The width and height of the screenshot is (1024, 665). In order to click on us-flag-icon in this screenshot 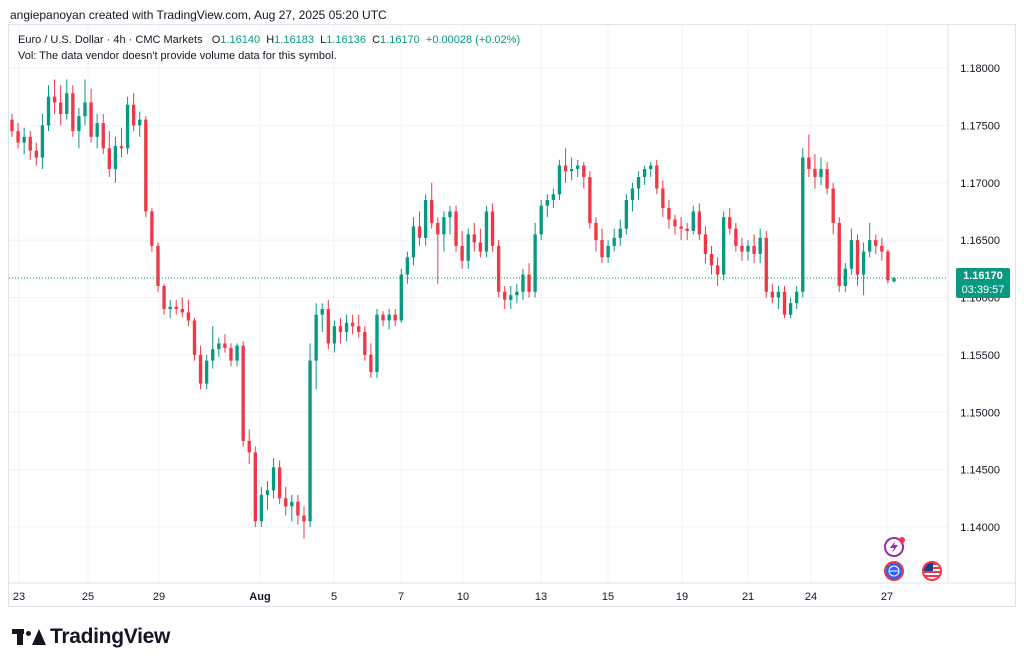, I will do `click(932, 571)`.